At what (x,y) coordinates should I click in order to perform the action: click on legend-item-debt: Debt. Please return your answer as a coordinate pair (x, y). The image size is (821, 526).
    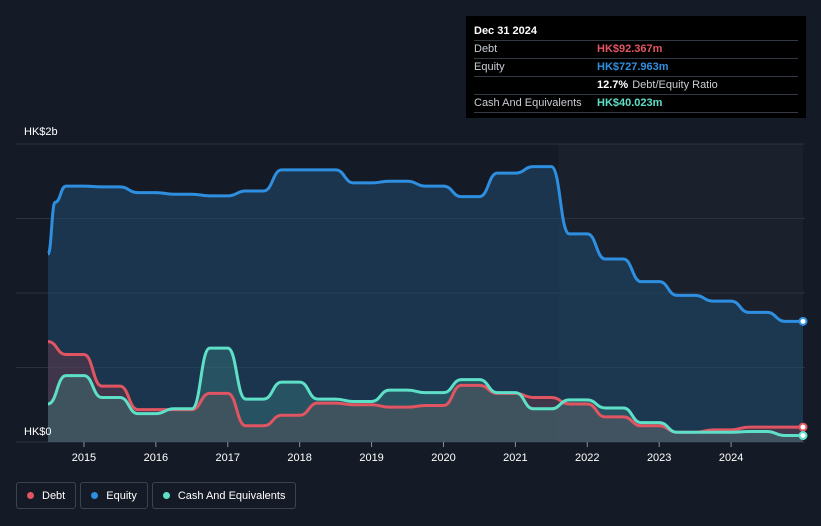
    Looking at the image, I should click on (46, 495).